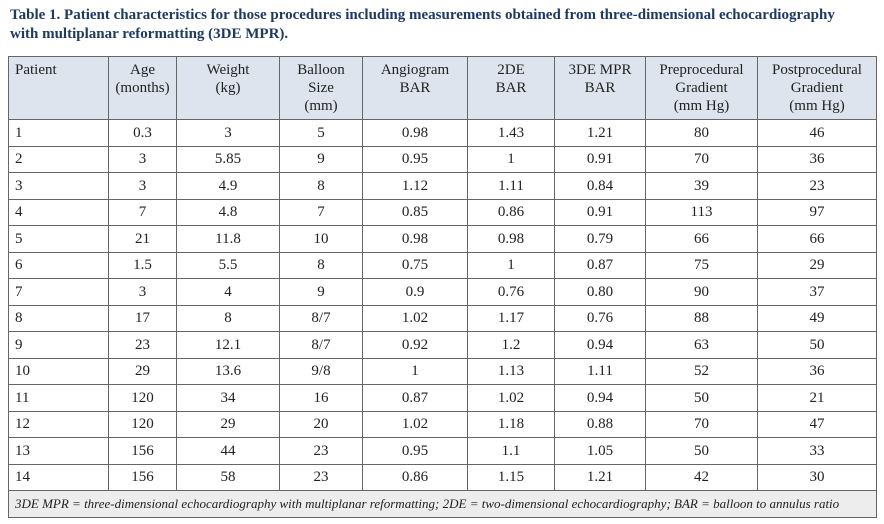  What do you see at coordinates (142, 318) in the screenshot?
I see `table-cell: 17` at bounding box center [142, 318].